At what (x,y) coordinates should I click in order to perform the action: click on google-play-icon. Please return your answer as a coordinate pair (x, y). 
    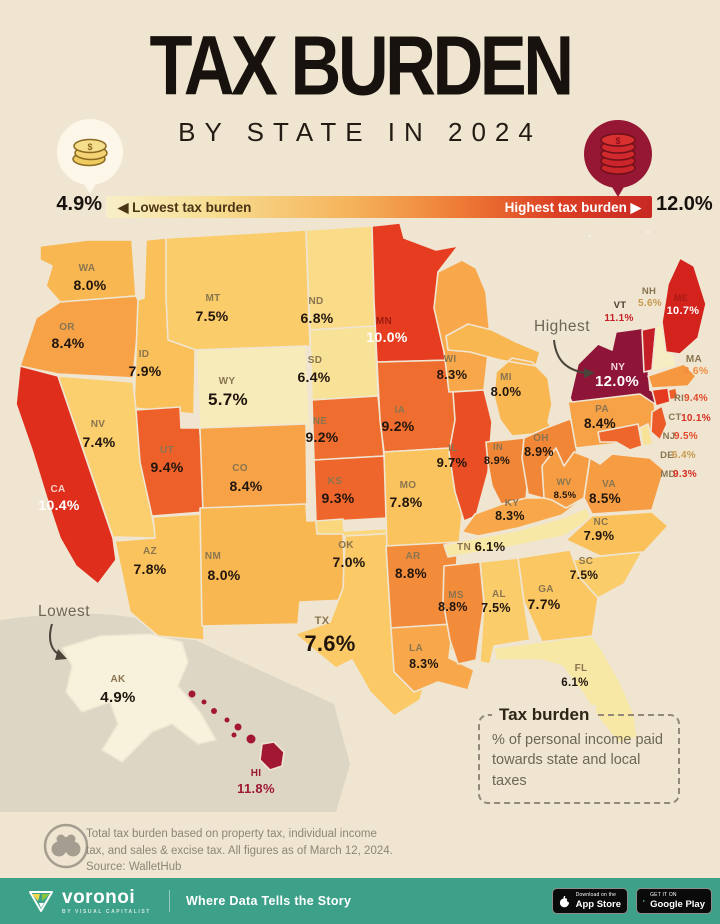
    Looking at the image, I should click on (644, 901).